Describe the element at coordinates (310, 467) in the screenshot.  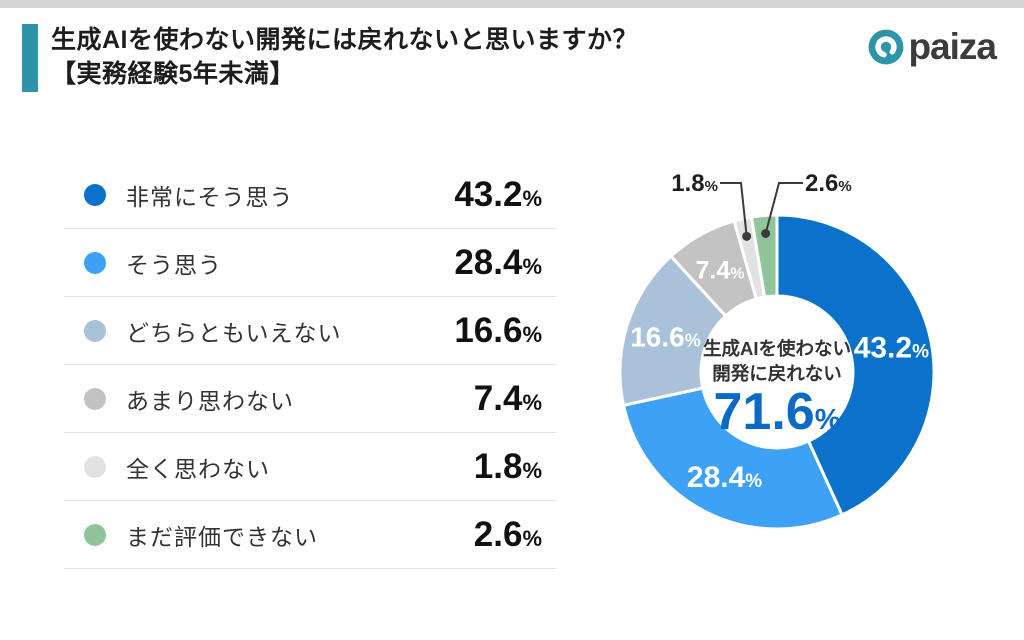
I see `legend-item: 全く思わない 1.8%` at that location.